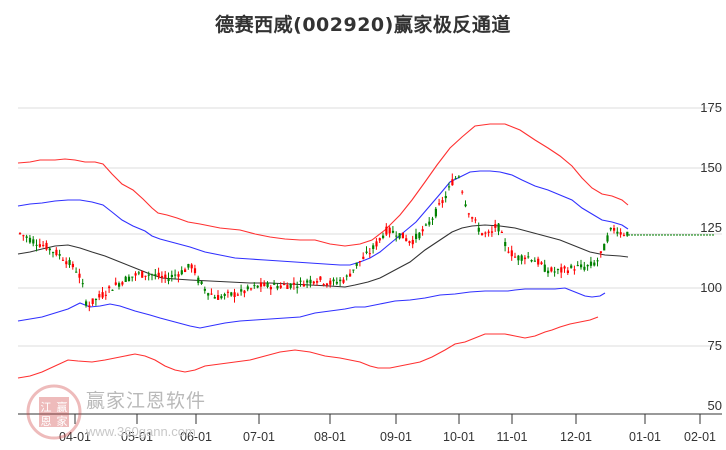  Describe the element at coordinates (311, 308) in the screenshot. I see `lower-inner-band` at that location.